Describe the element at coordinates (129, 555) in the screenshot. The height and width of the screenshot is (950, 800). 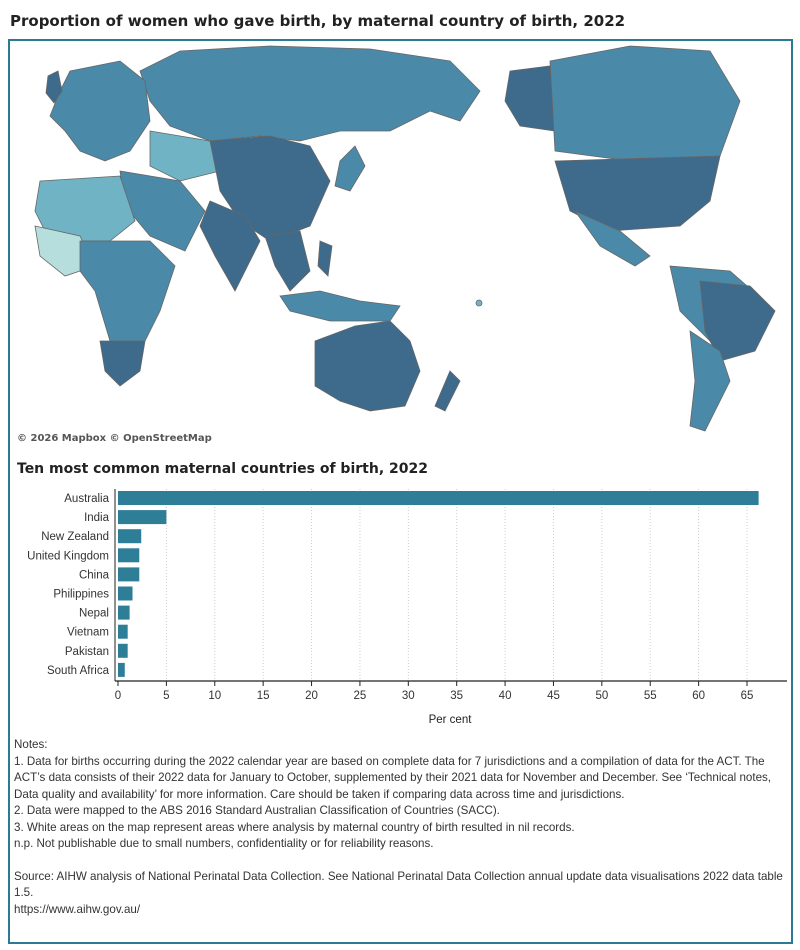
I see `bar-united-kingdom` at that location.